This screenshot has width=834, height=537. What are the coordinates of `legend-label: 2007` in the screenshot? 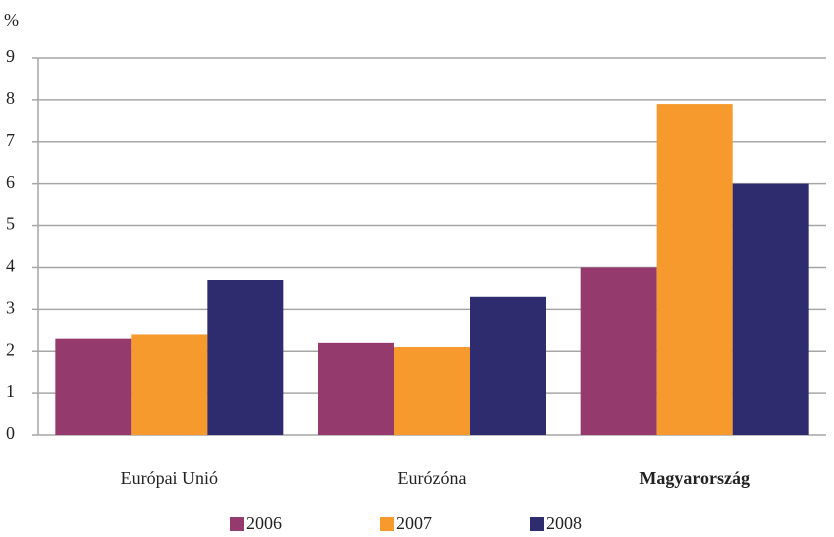 It's located at (414, 523).